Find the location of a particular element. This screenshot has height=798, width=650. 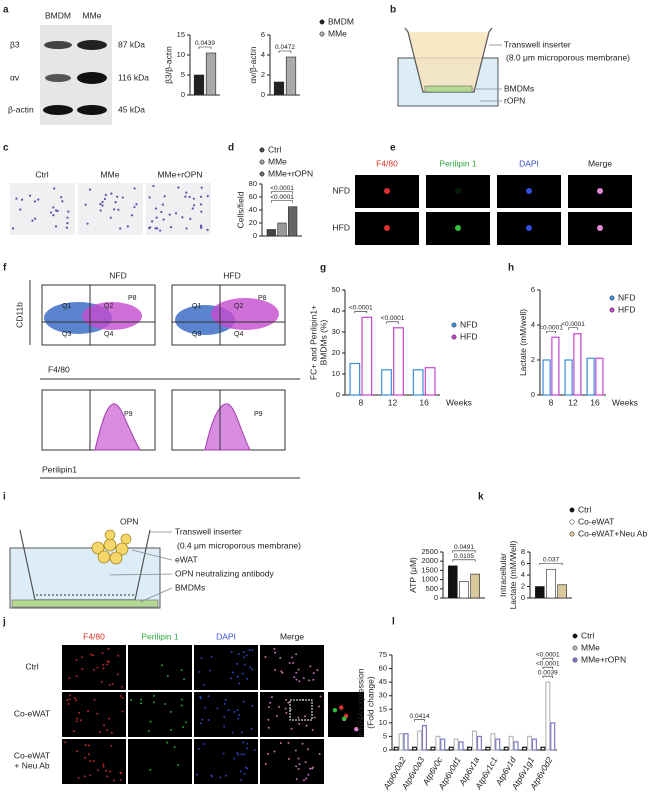

gate-label: P8 is located at coordinates (262, 298).